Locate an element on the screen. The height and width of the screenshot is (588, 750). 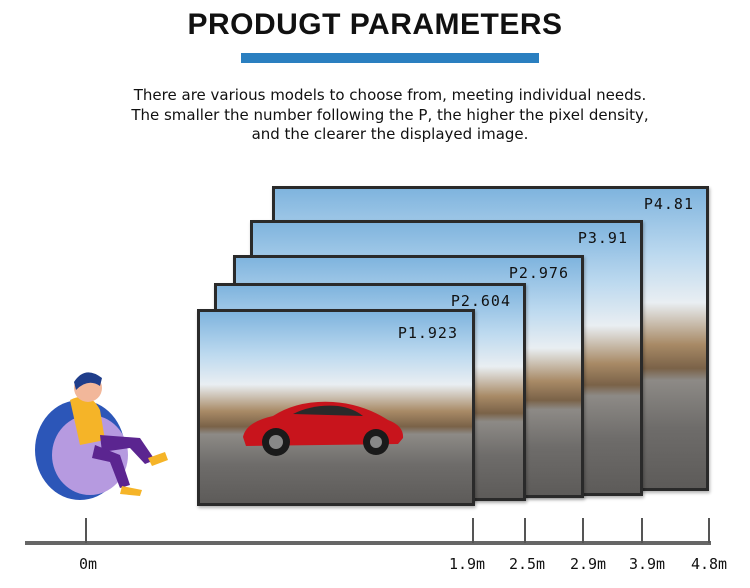
tick-label: 0m is located at coordinates (88, 564).